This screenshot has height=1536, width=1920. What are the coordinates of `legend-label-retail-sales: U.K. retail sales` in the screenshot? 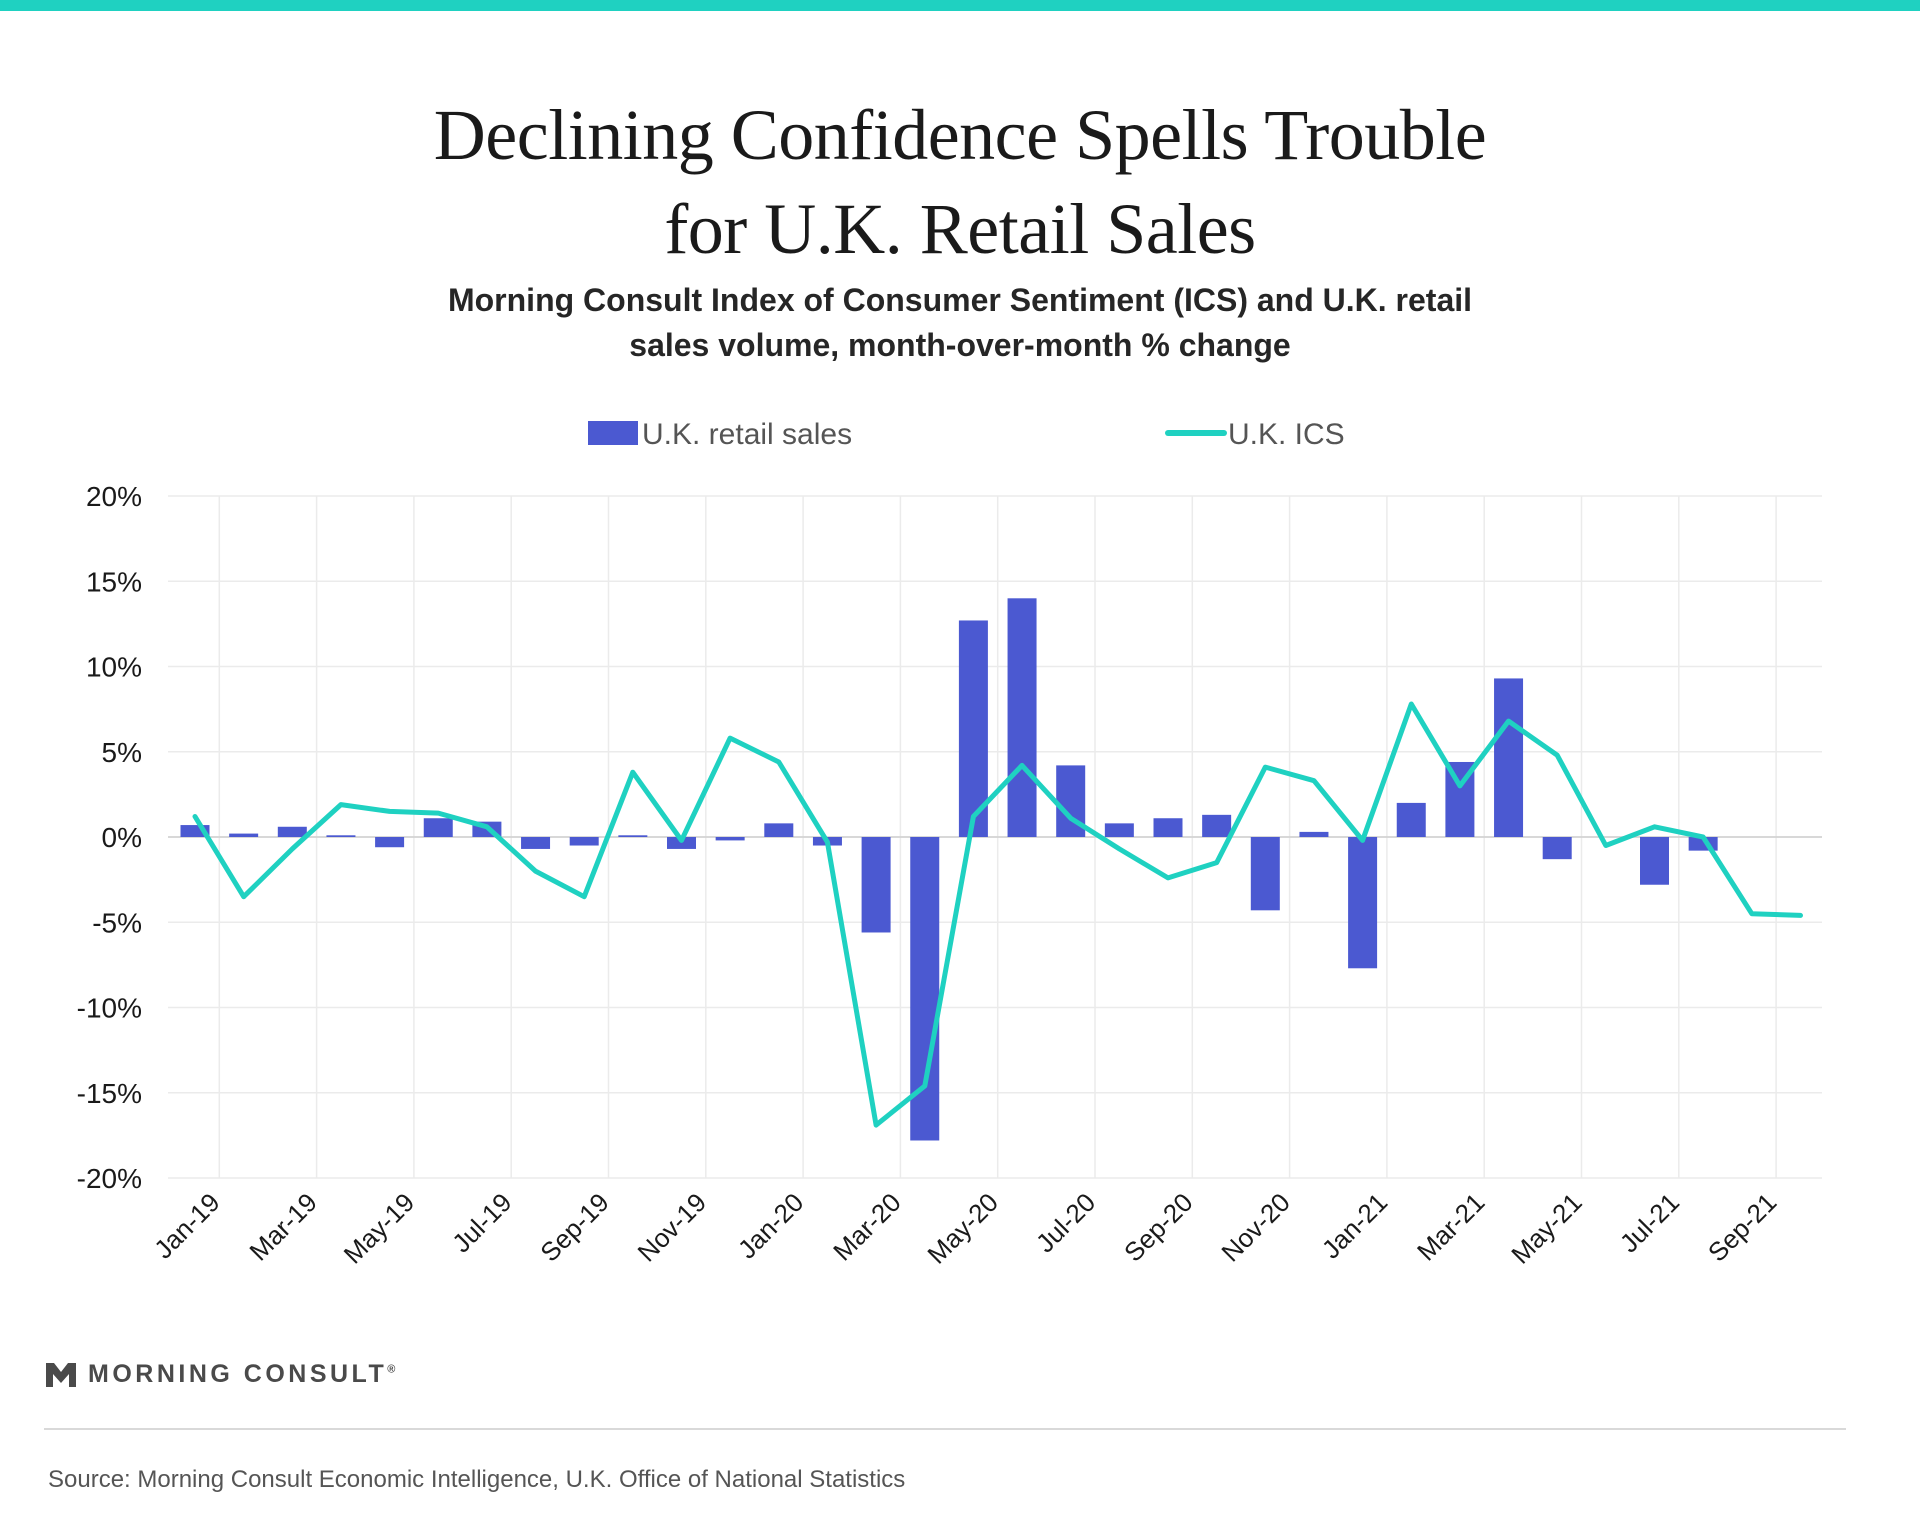 It's located at (747, 435).